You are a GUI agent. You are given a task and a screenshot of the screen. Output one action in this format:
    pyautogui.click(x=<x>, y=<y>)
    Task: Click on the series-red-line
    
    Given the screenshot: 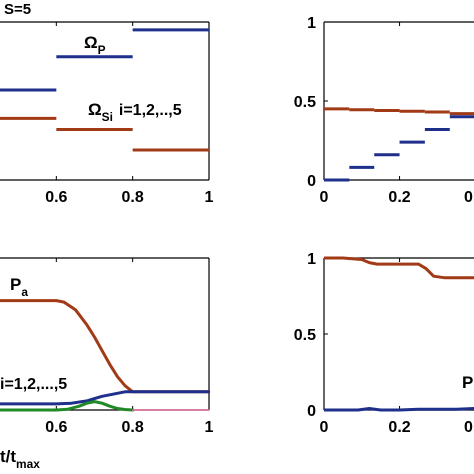 What is the action you would take?
    pyautogui.click(x=399, y=268)
    